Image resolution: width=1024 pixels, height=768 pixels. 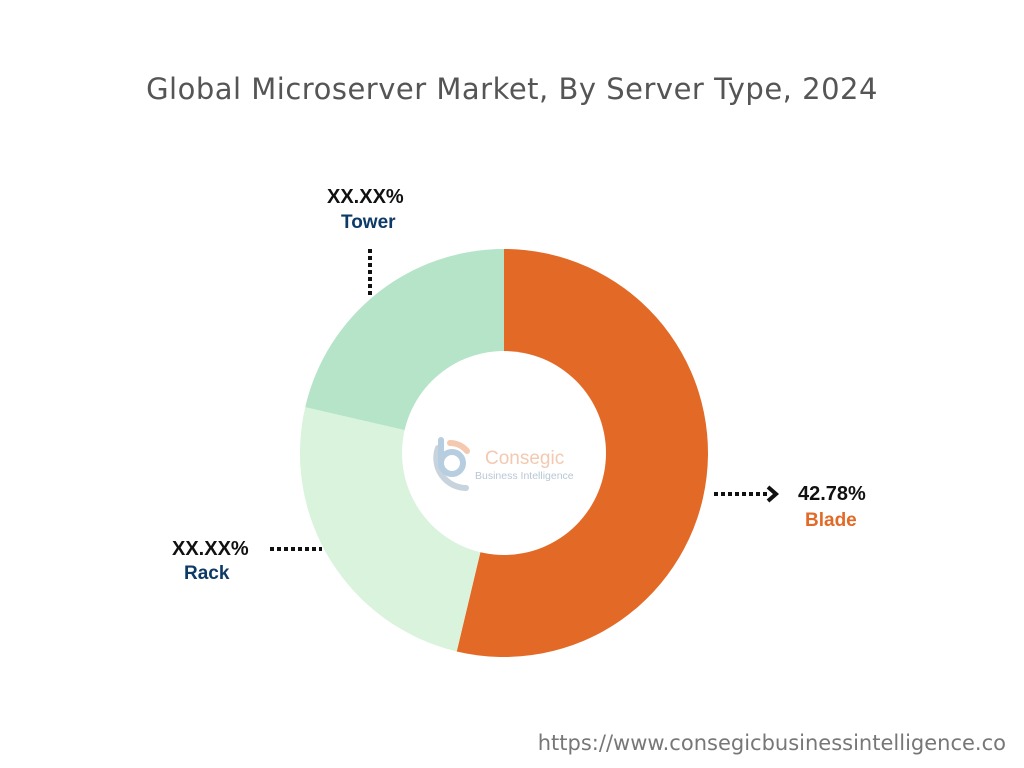 I want to click on logo-name: Consegic, so click(x=525, y=458).